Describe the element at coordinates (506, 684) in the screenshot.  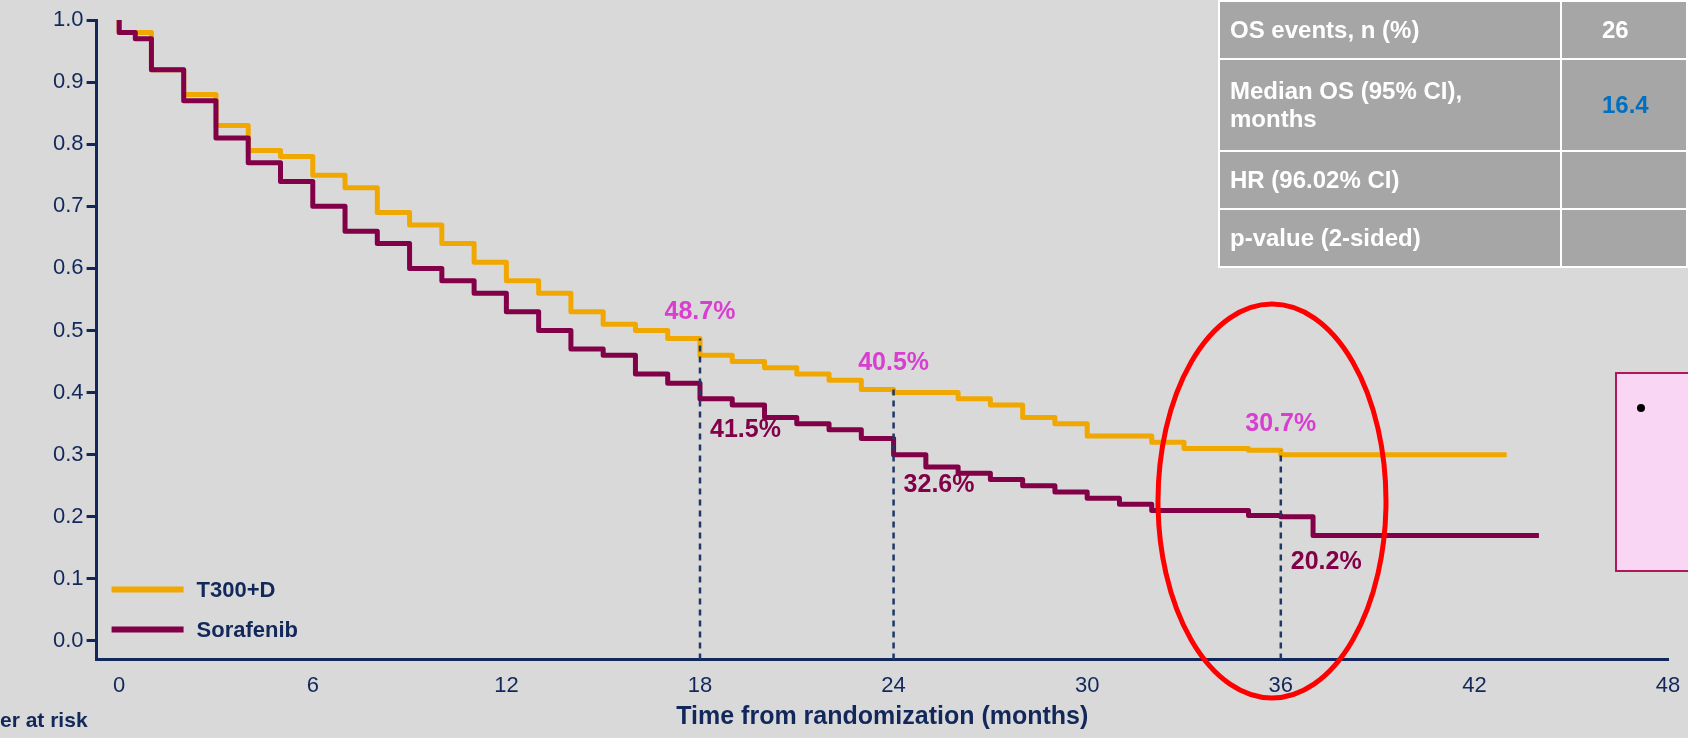
I see `x-tick-label: 12` at that location.